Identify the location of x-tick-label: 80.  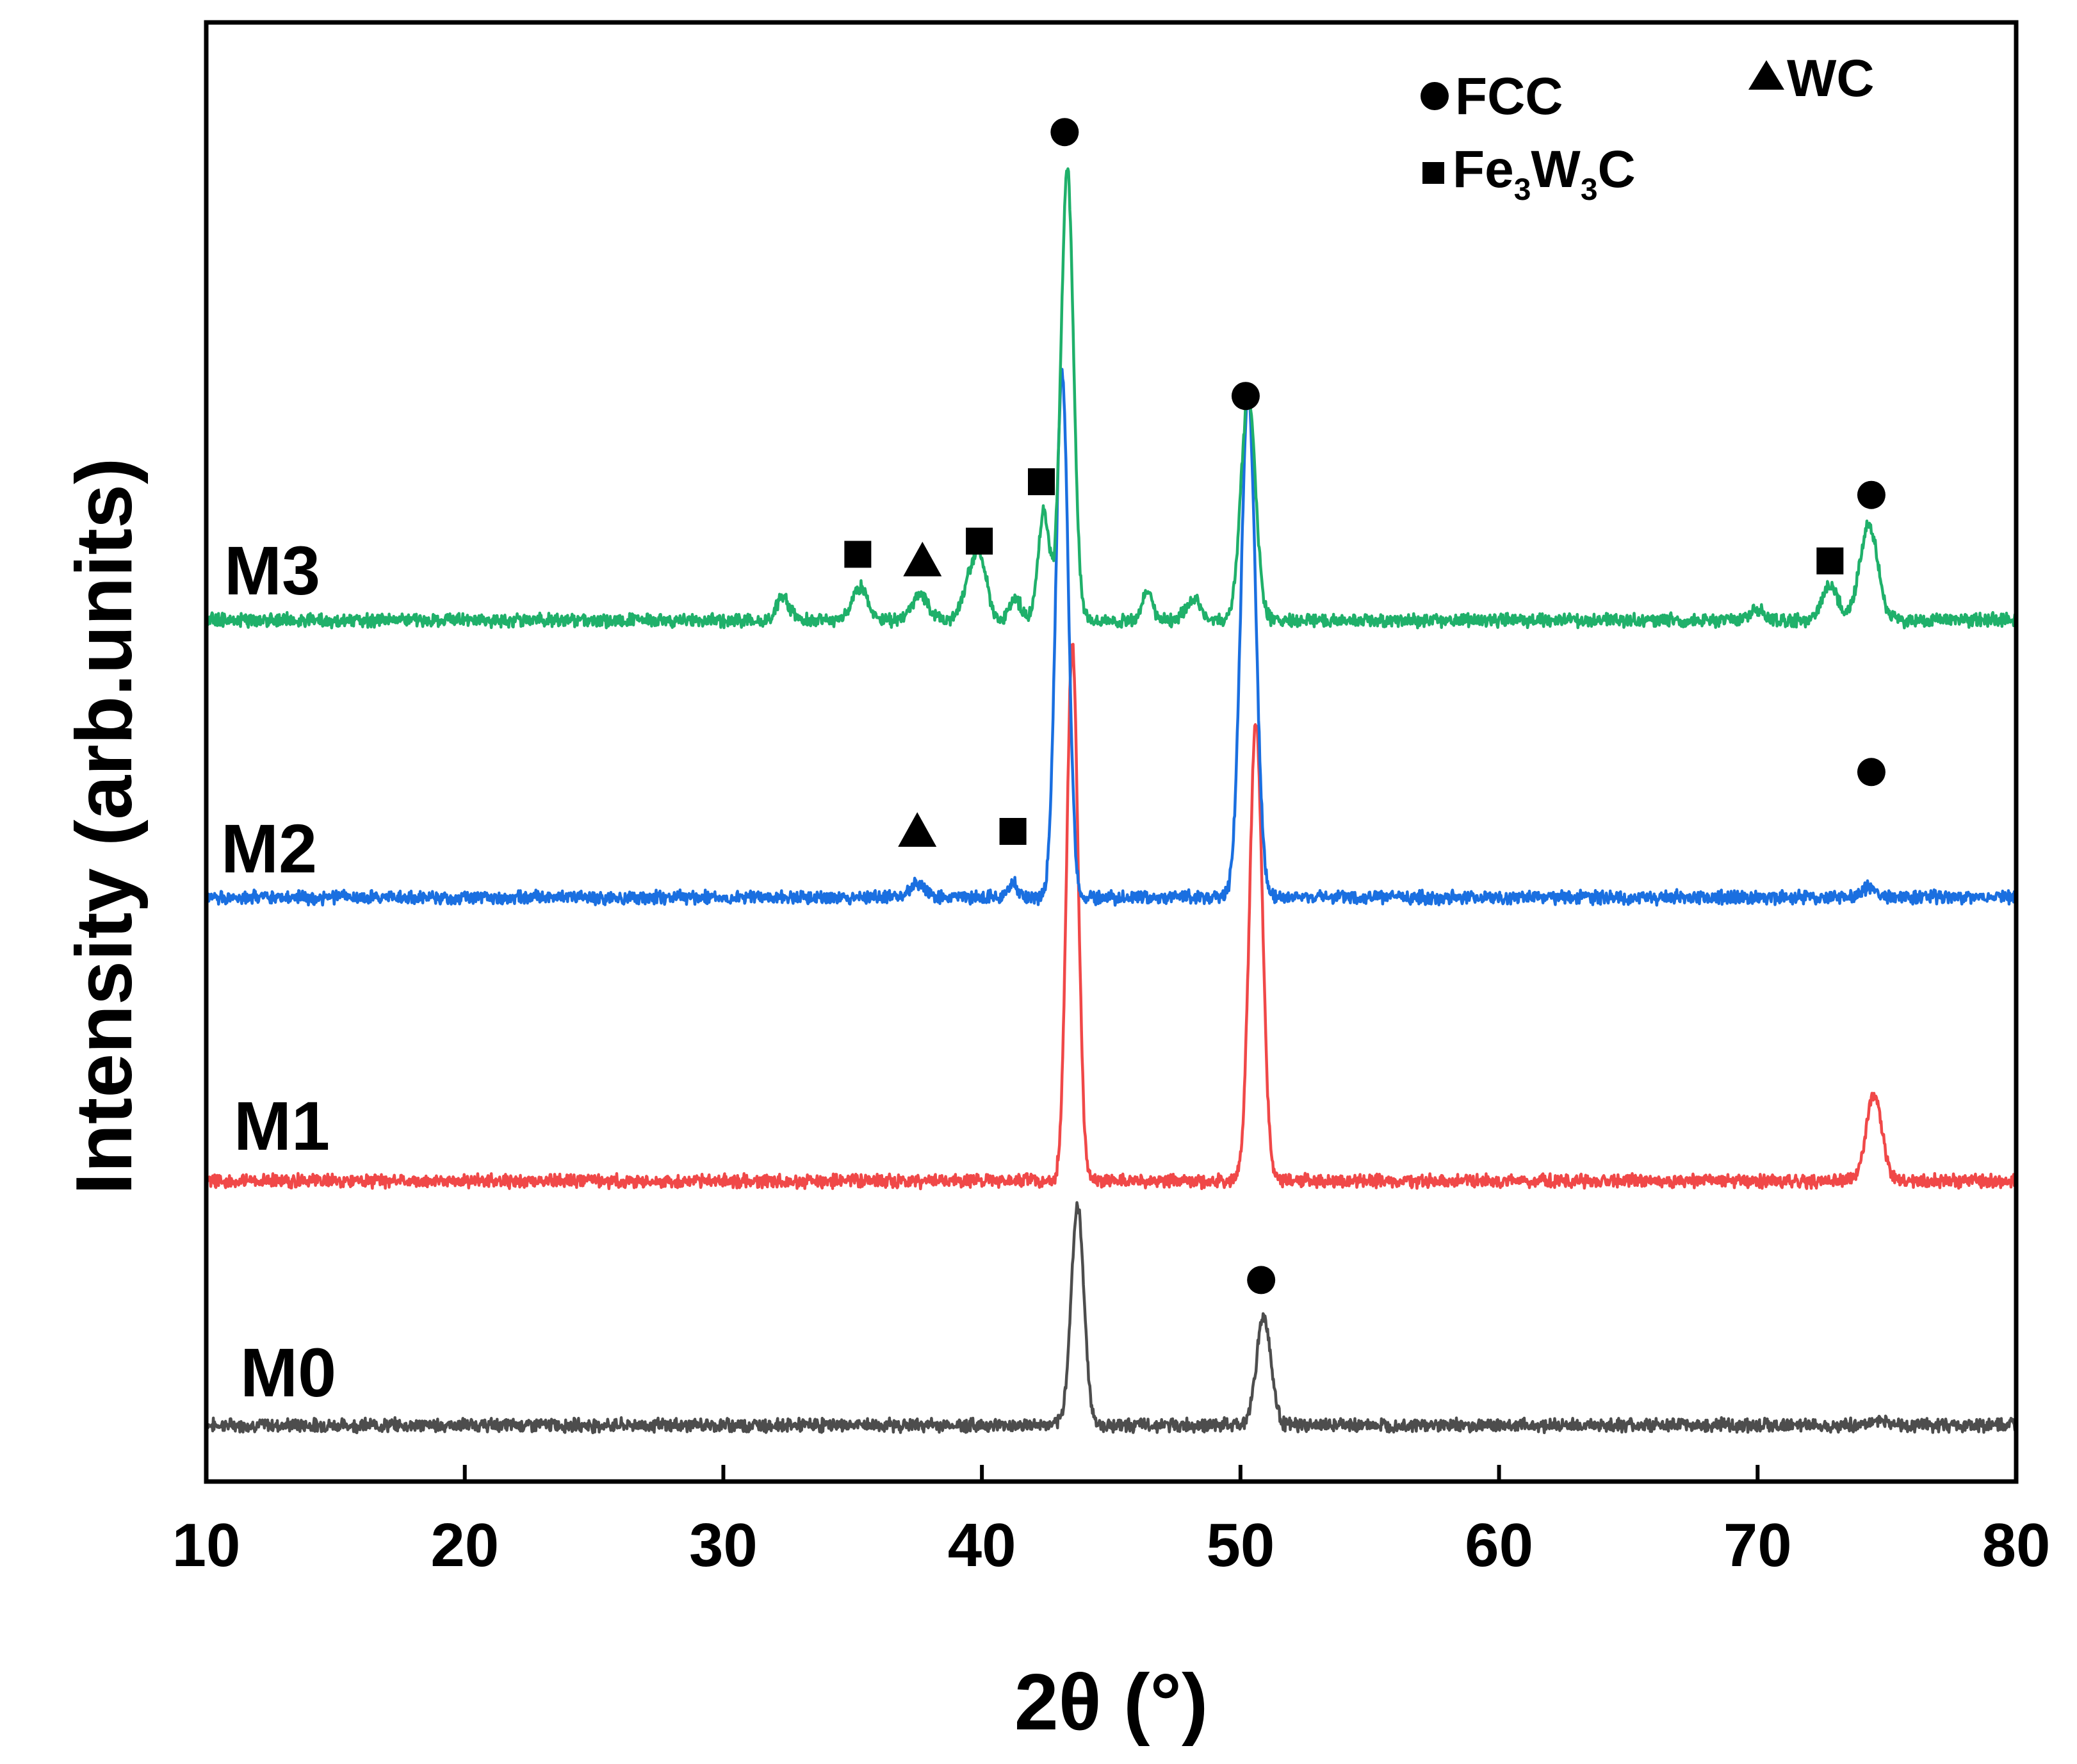
(2016, 1545).